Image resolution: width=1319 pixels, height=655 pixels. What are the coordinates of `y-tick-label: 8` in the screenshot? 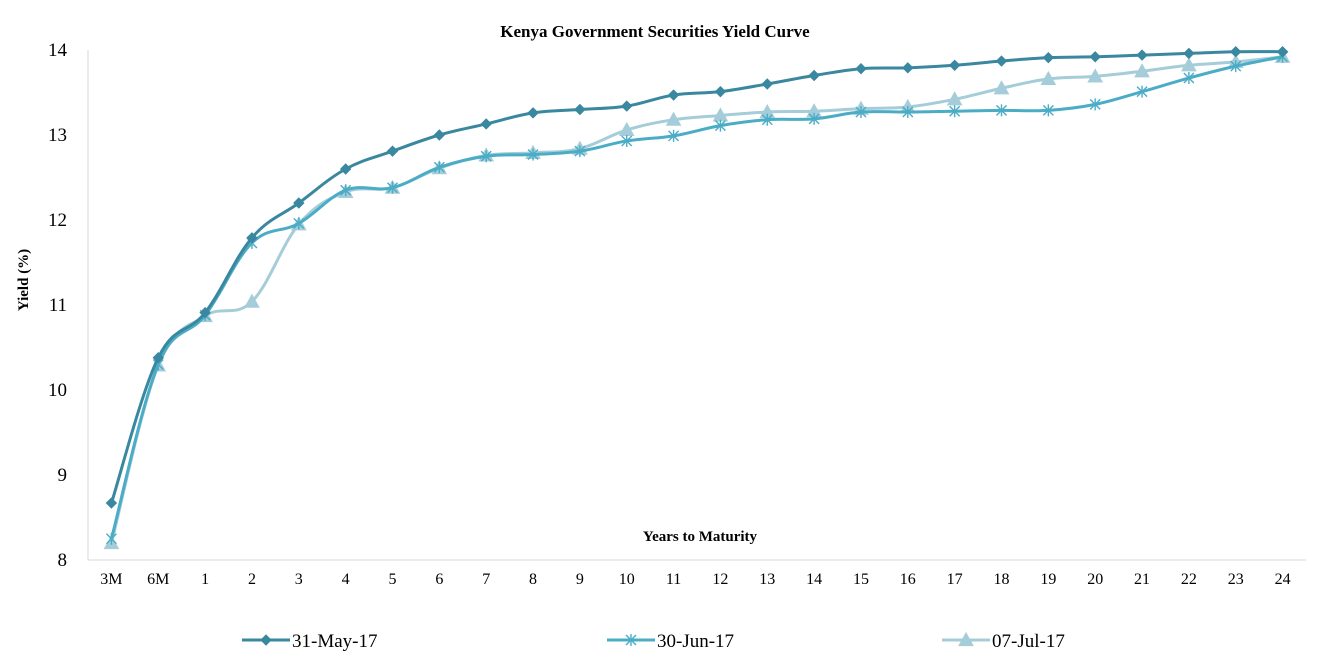 It's located at (63, 560).